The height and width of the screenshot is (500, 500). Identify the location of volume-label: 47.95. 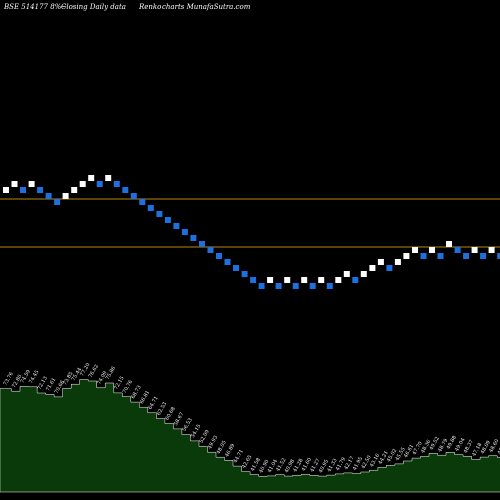
(498, 447).